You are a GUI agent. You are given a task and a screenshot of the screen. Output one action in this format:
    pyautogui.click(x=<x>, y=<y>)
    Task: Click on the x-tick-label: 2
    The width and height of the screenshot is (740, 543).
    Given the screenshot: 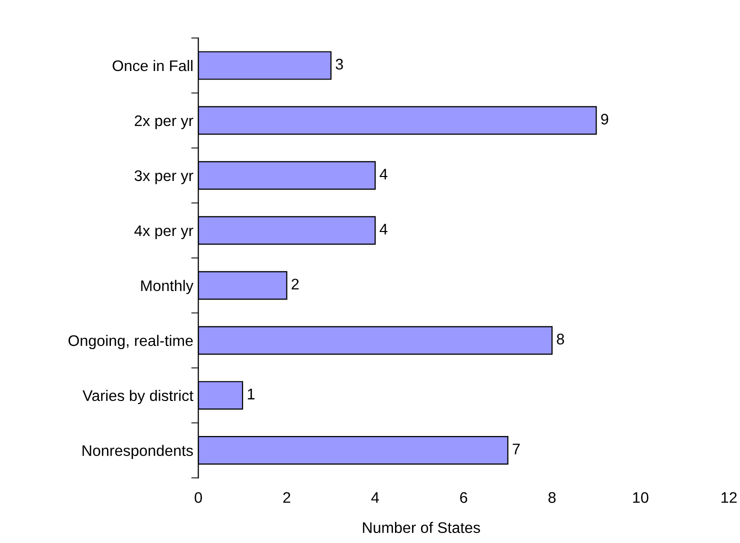 What is the action you would take?
    pyautogui.click(x=286, y=497)
    